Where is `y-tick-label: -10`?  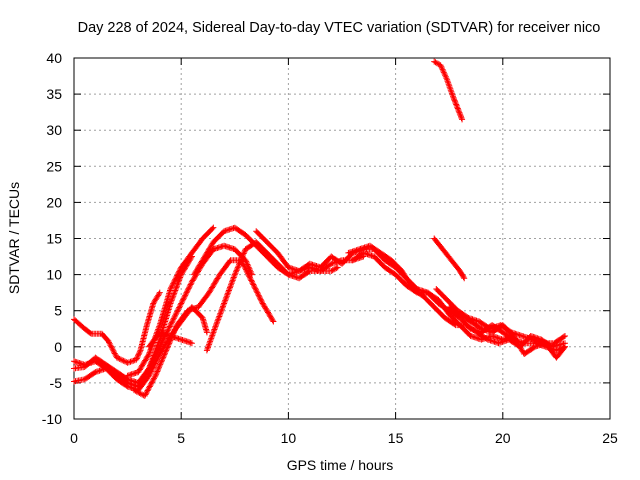
y-tick-label: -10 is located at coordinates (52, 419).